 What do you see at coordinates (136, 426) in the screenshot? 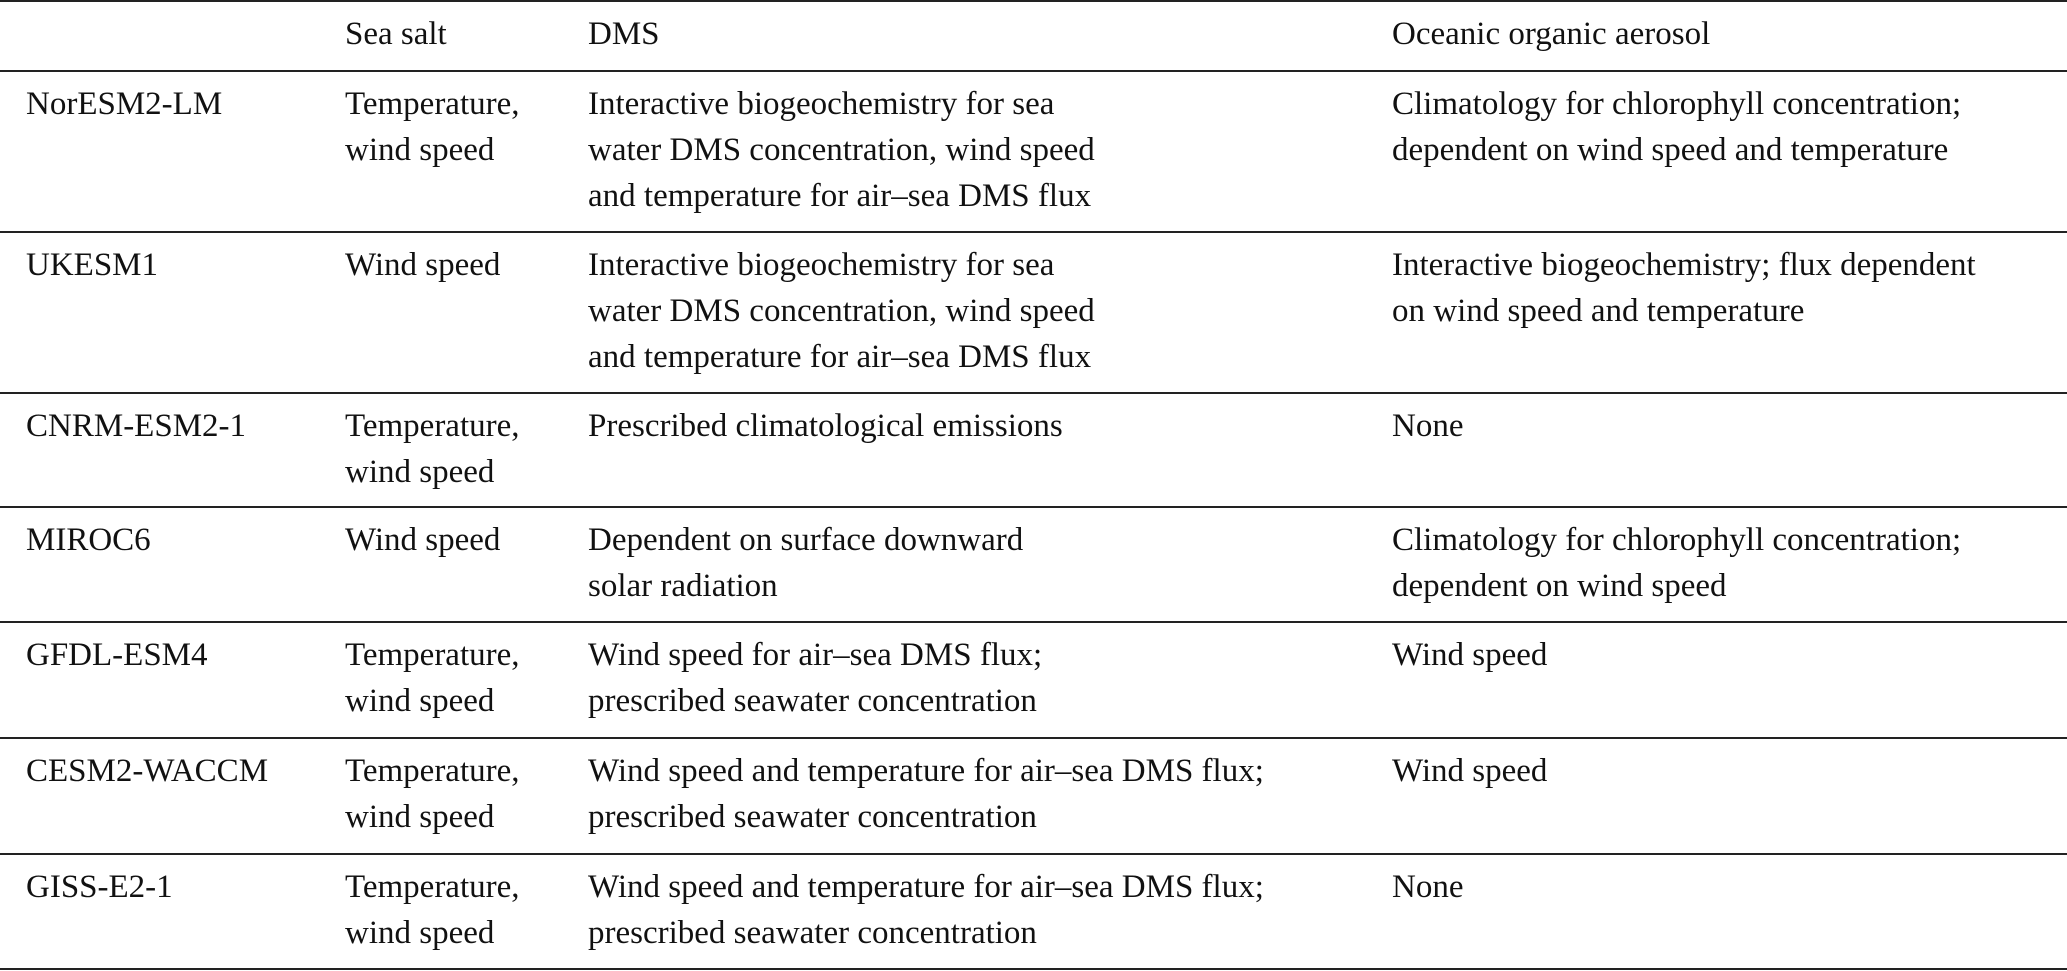
I see `row-label: CNRM-ESM2-1` at bounding box center [136, 426].